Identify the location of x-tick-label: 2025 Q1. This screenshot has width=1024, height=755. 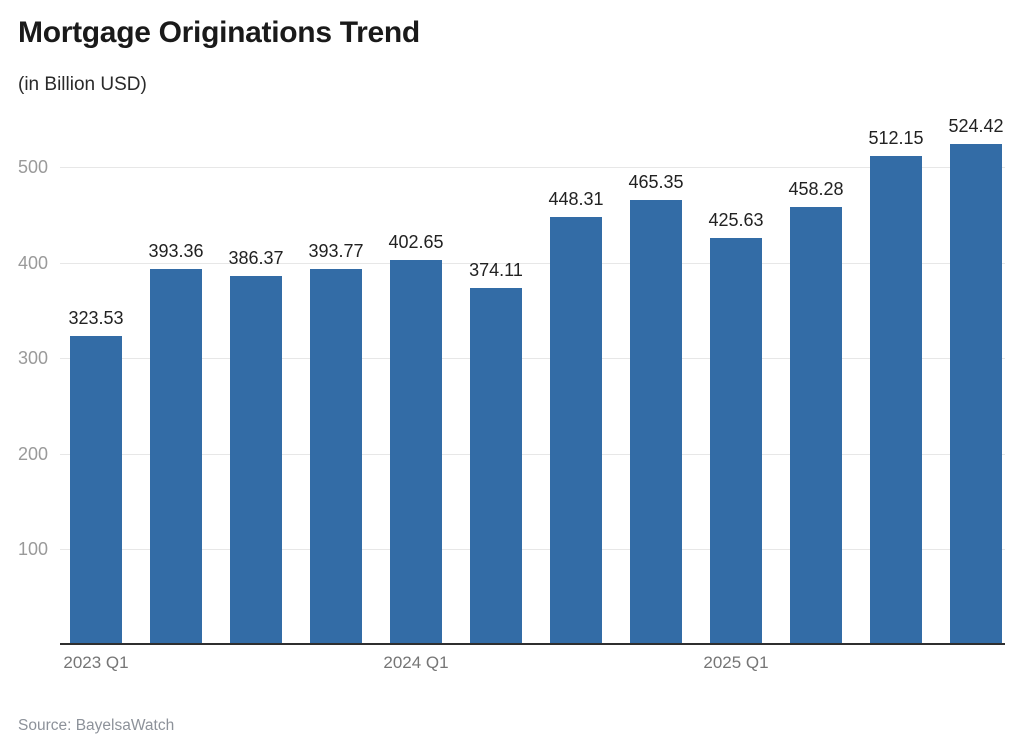
(736, 662).